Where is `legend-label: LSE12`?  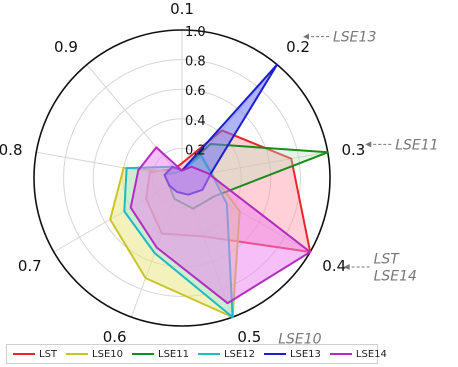 legend-label: LSE12 is located at coordinates (239, 354).